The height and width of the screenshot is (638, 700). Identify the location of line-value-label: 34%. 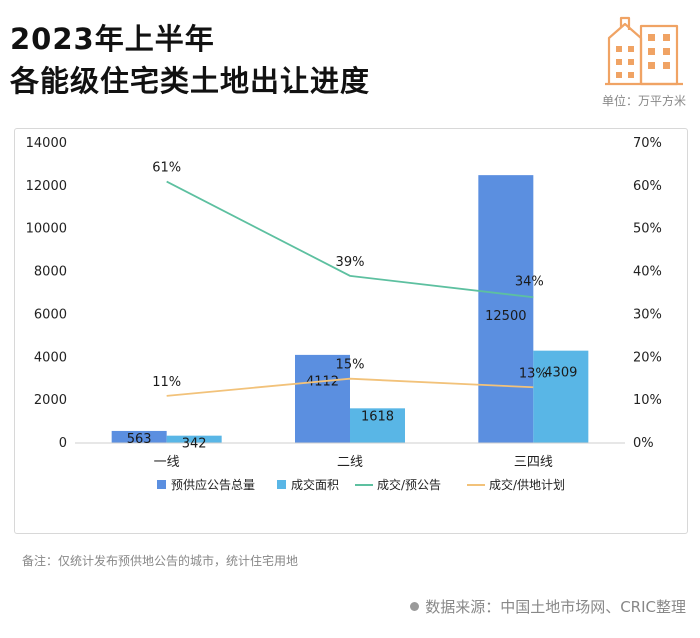
(529, 281).